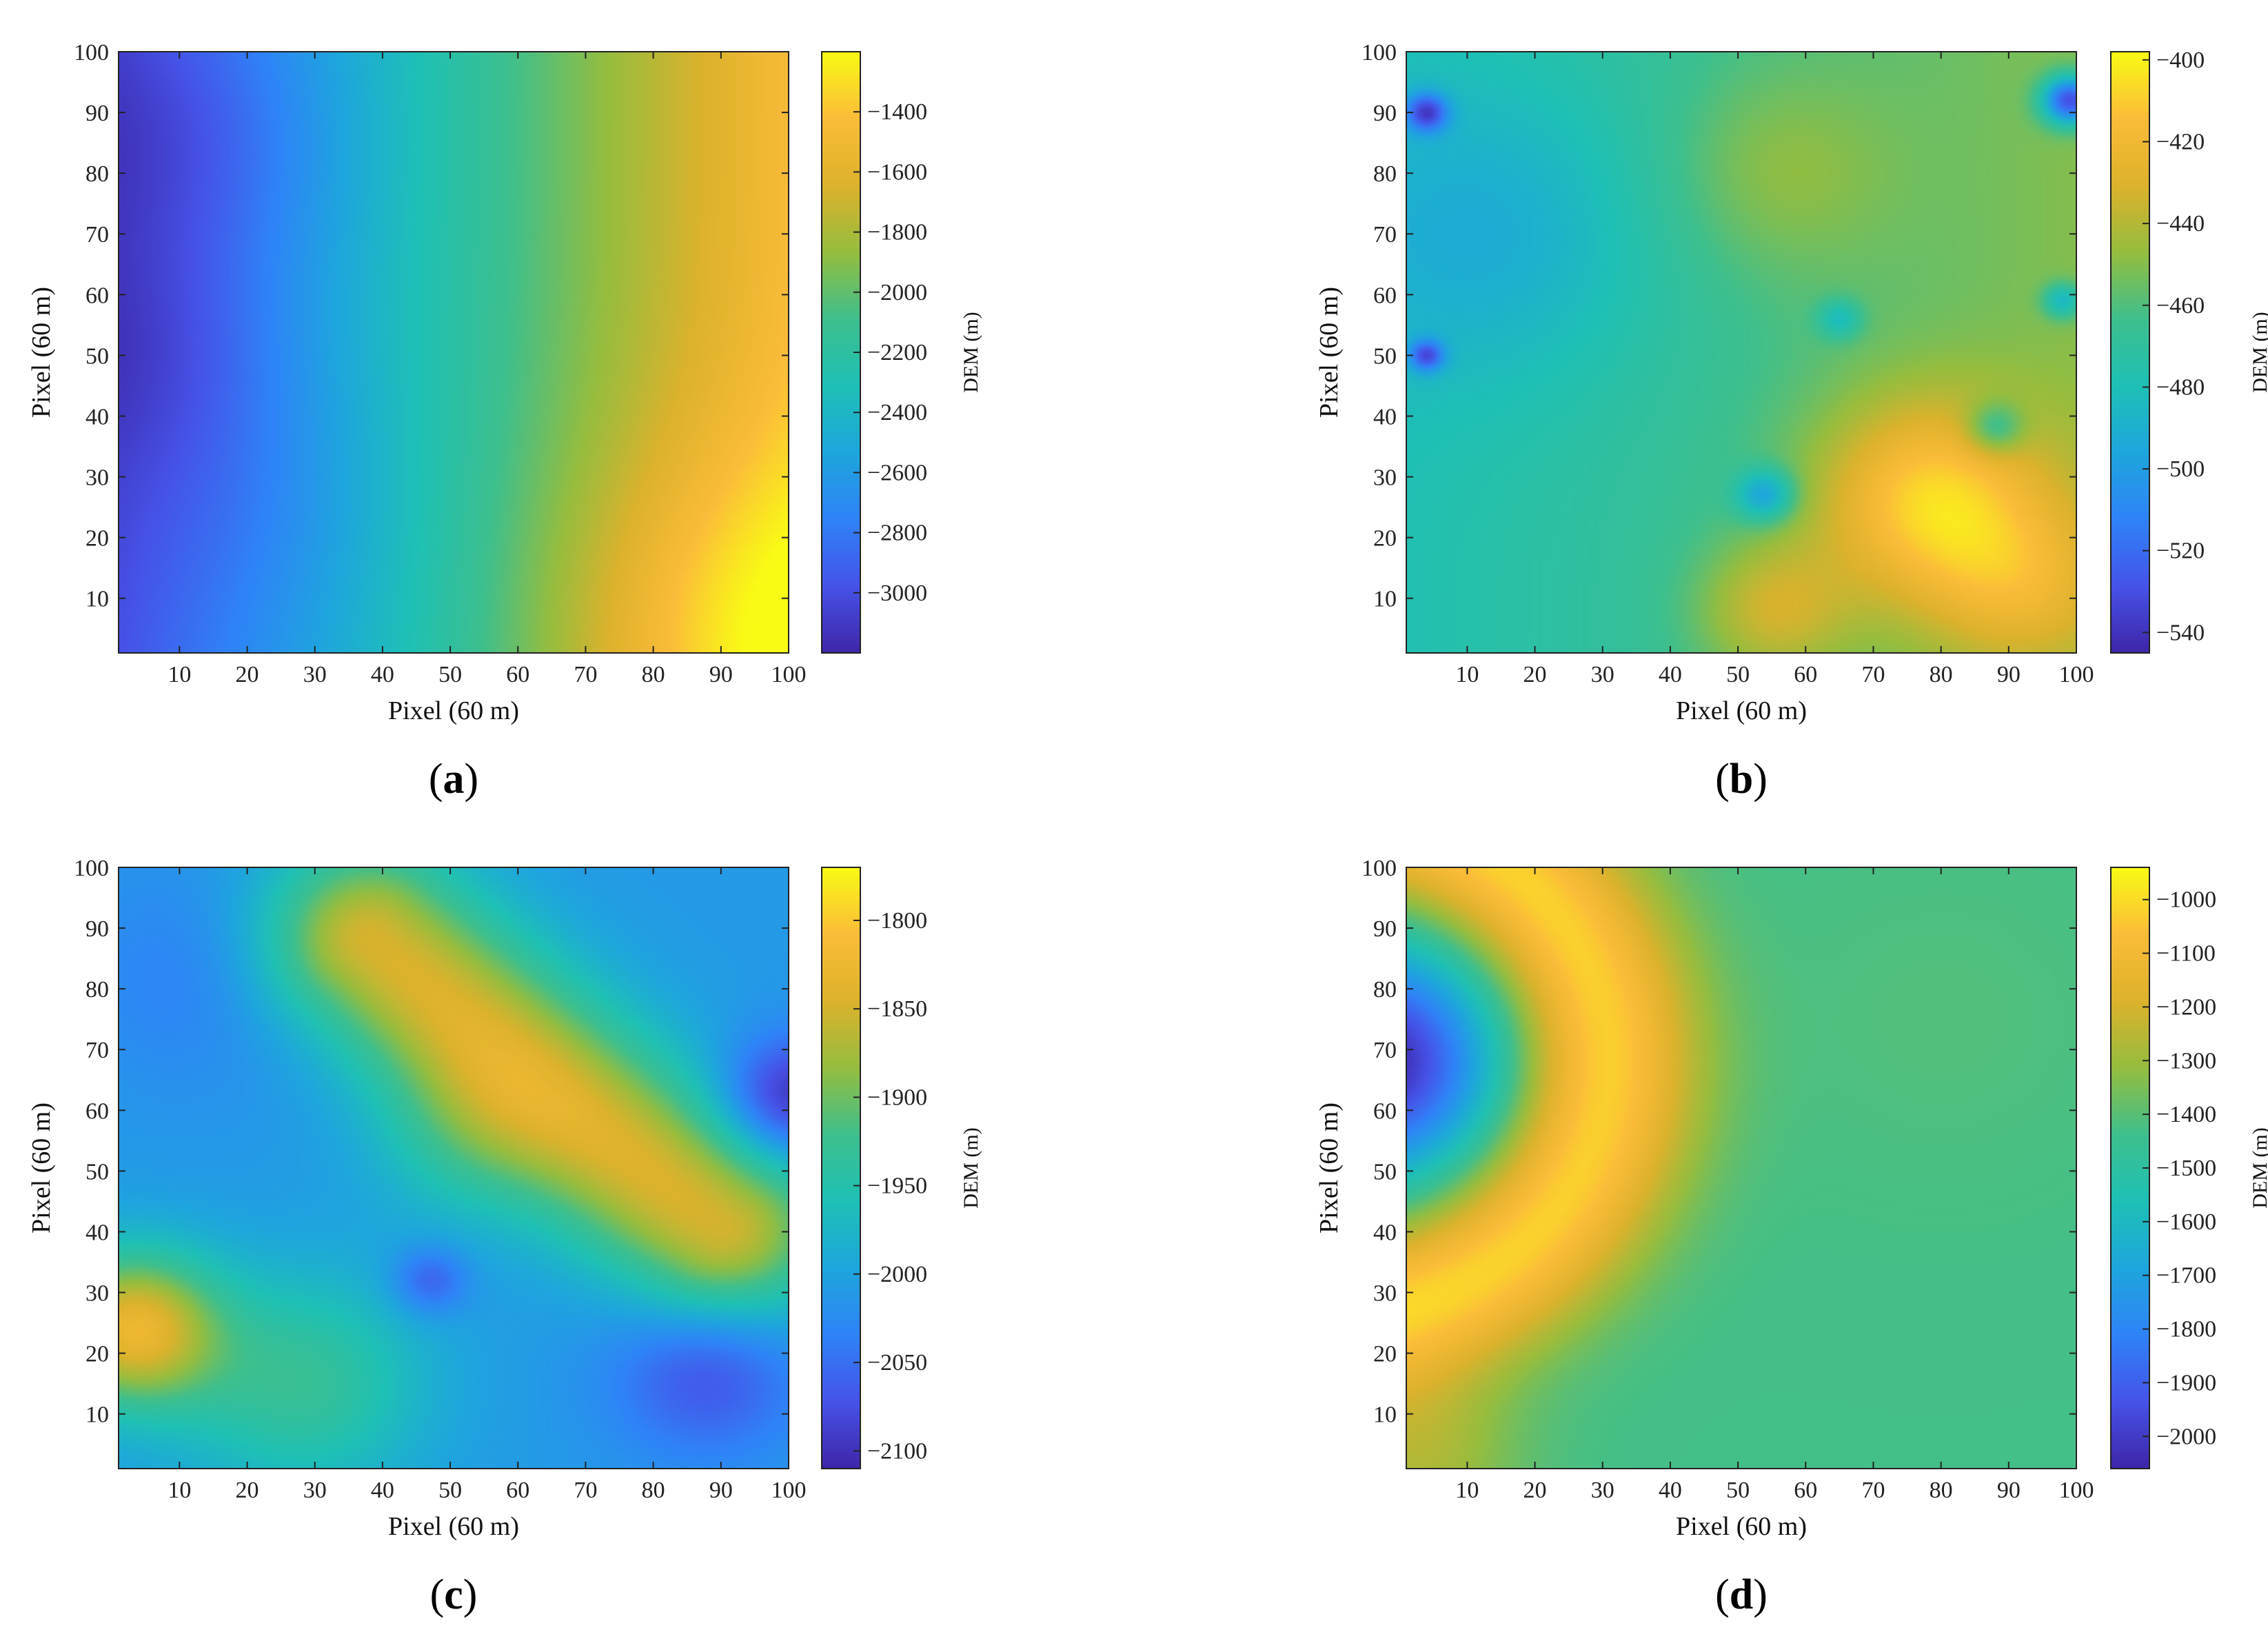  I want to click on colorbar-tick-label: −540, so click(2180, 632).